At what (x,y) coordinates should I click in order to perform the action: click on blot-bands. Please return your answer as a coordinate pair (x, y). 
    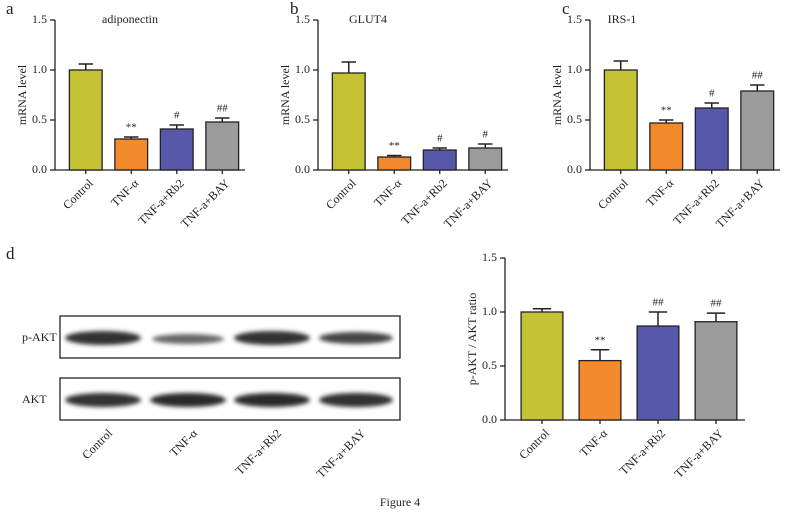
    Looking at the image, I should click on (229, 369).